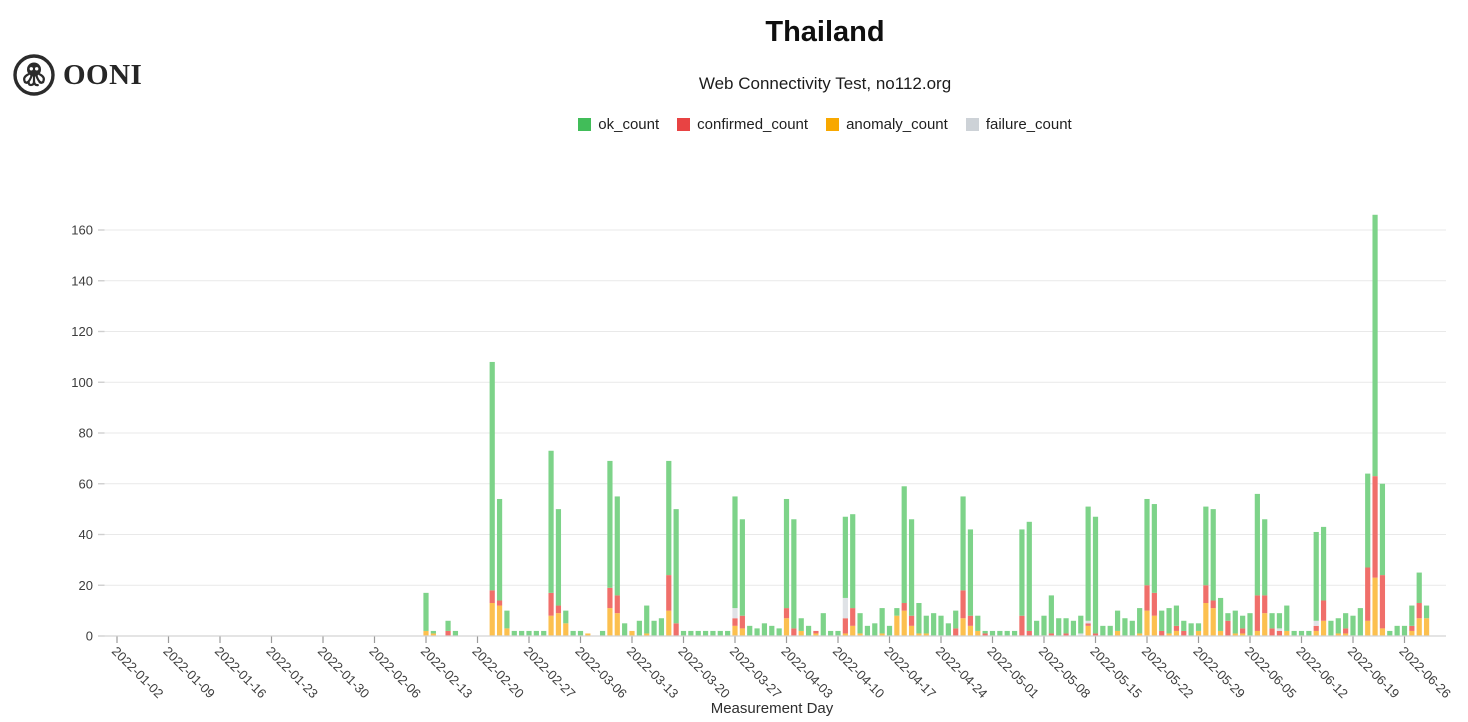  What do you see at coordinates (1018, 124) in the screenshot?
I see `legend-item-failure_count: failure_count` at bounding box center [1018, 124].